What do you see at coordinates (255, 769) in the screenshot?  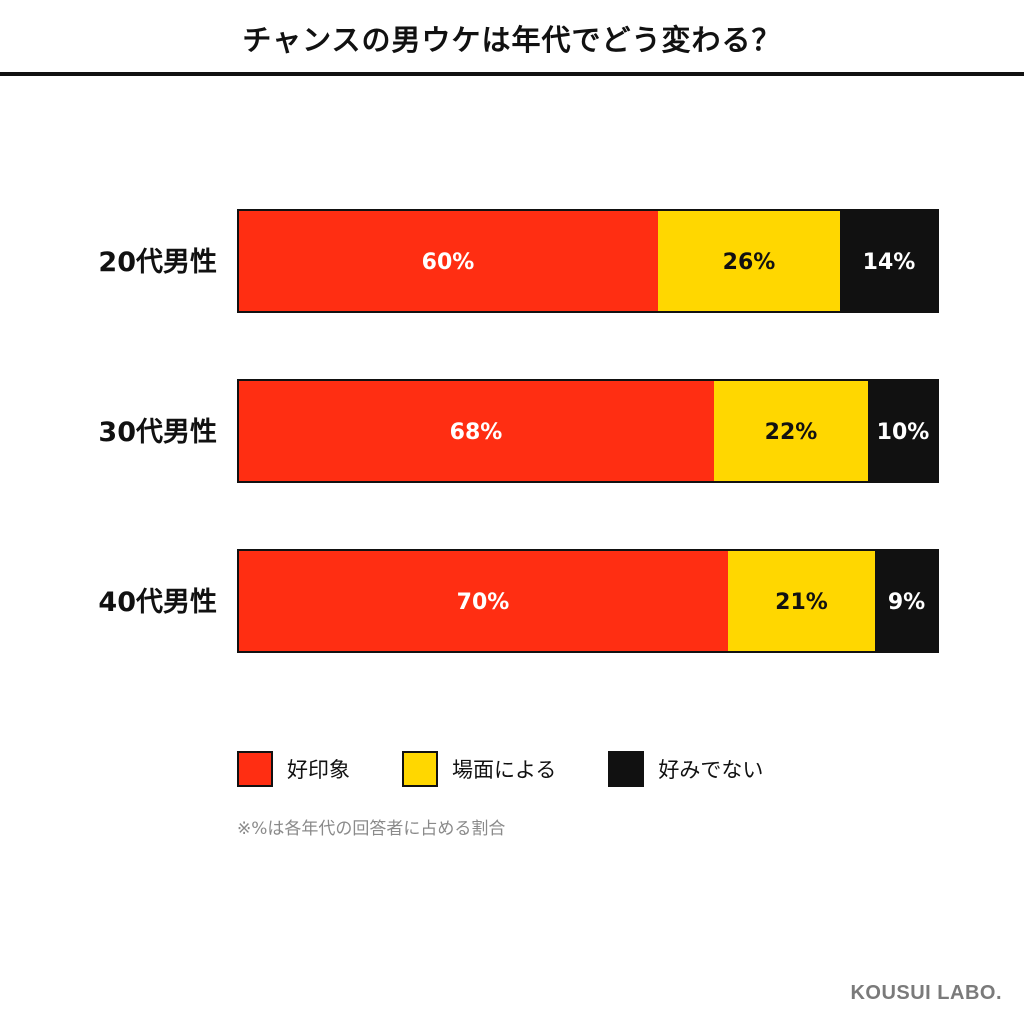 I see `legend-swatch-positive` at bounding box center [255, 769].